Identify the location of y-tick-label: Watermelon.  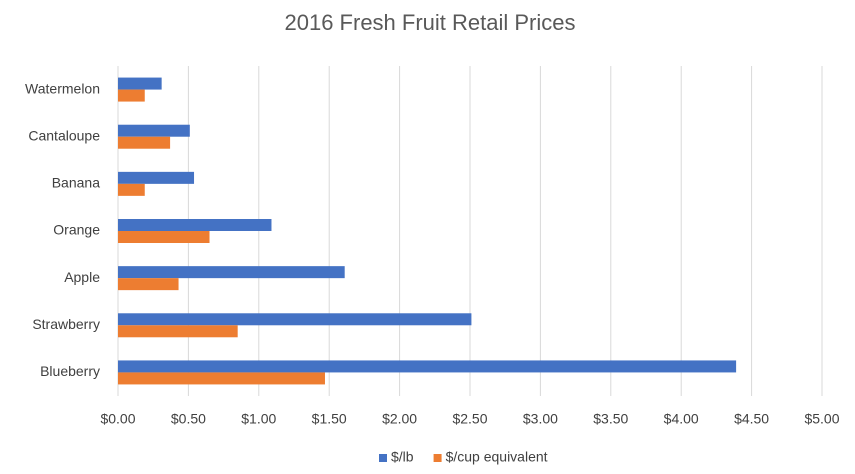
(62, 88).